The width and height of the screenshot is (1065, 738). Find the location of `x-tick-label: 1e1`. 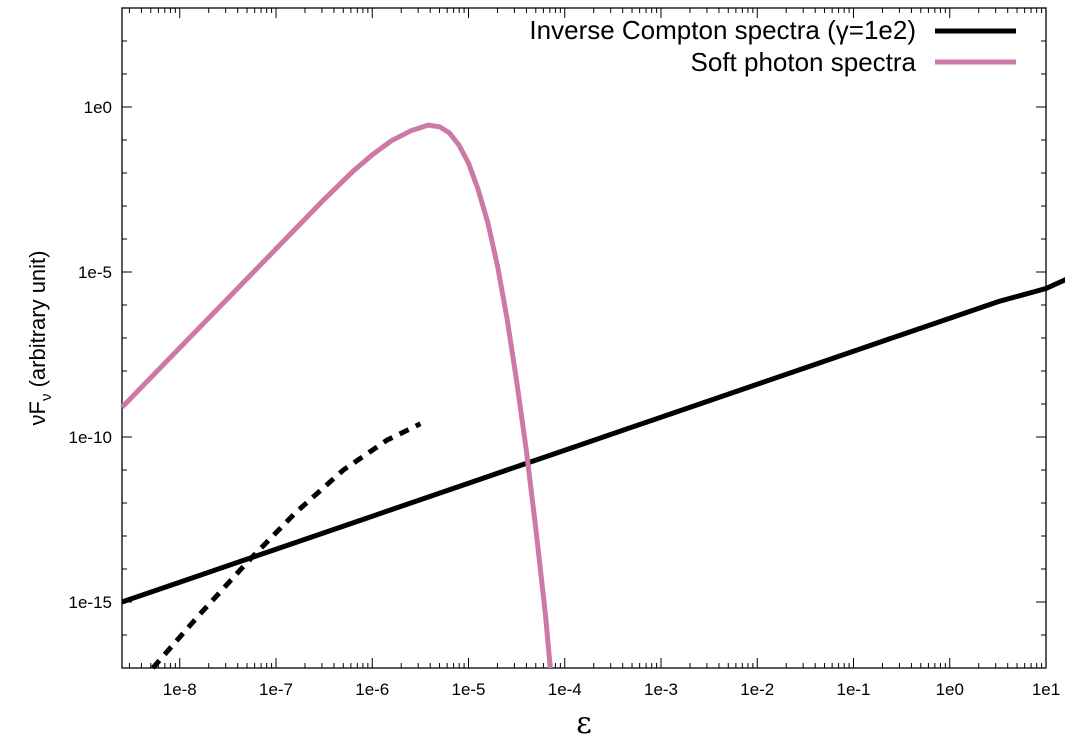

x-tick-label: 1e1 is located at coordinates (1046, 689).